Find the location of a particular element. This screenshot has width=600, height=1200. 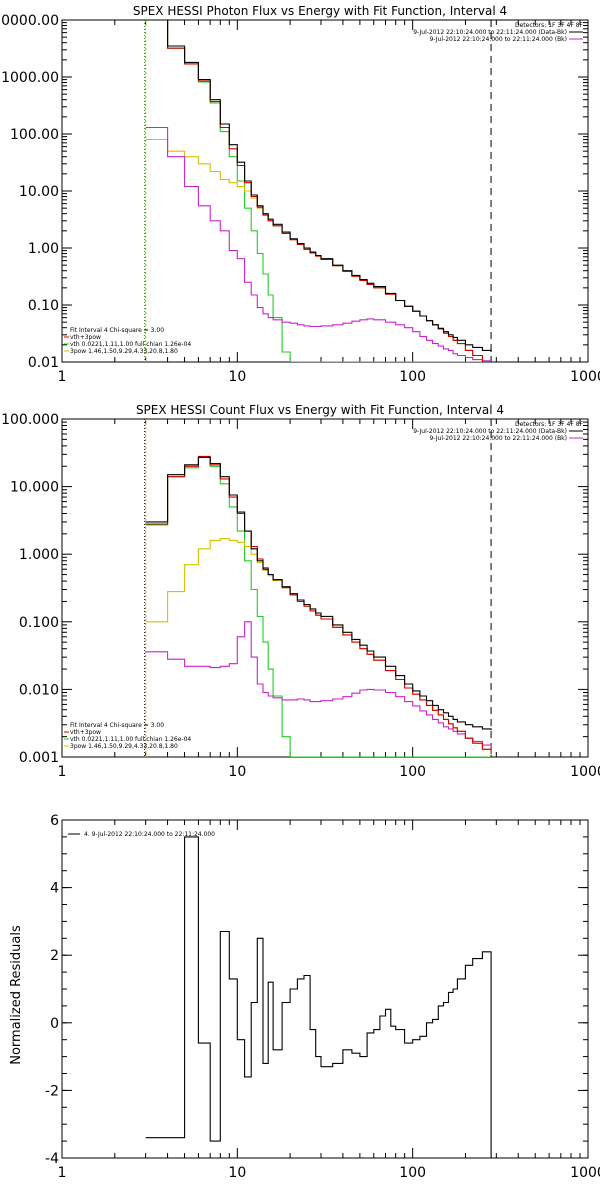

y-tick-label: 1000.00 is located at coordinates (30, 78).